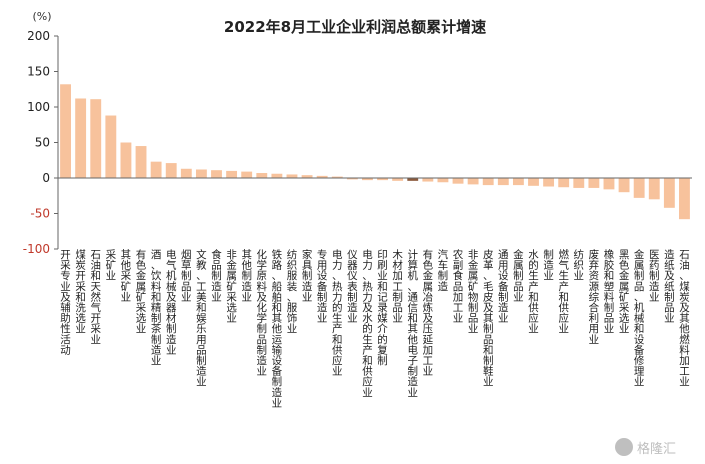 This screenshot has width=705, height=464. What do you see at coordinates (292, 291) in the screenshot?
I see `x-tick-label: 纺织服装、服饰业` at bounding box center [292, 291].